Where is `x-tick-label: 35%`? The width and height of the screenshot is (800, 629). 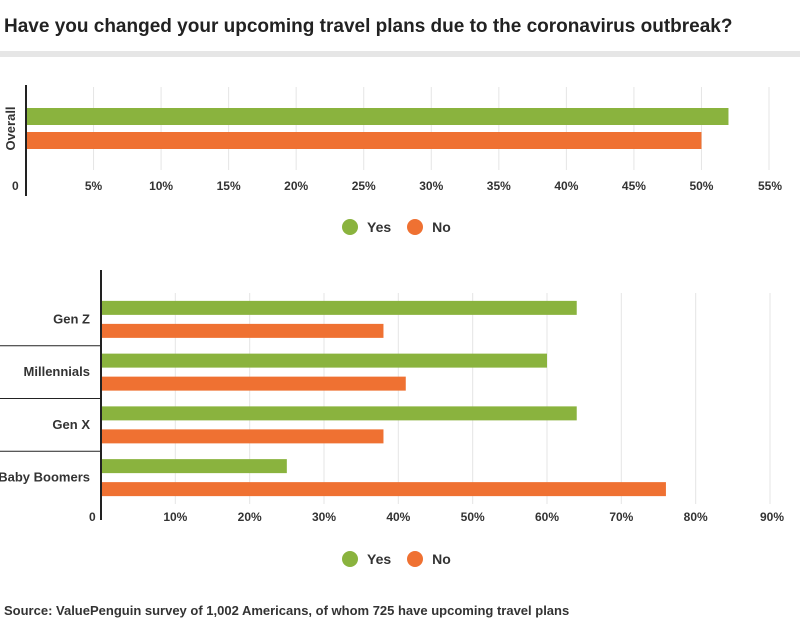 x-tick-label: 35% is located at coordinates (499, 186).